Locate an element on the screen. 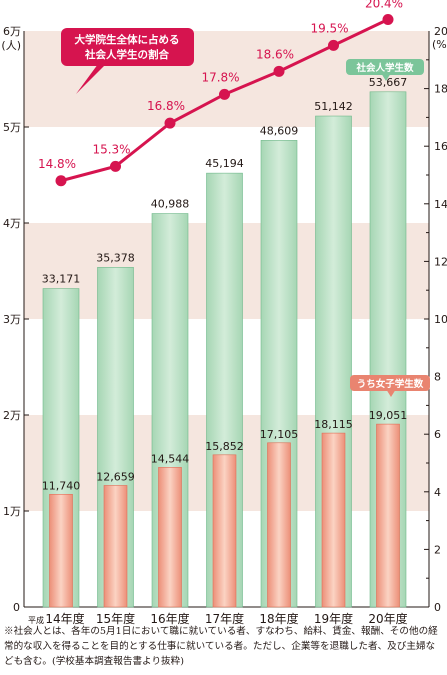 Image resolution: width=447 pixels, height=675 pixels. ratio-label: 17.8% is located at coordinates (220, 77).